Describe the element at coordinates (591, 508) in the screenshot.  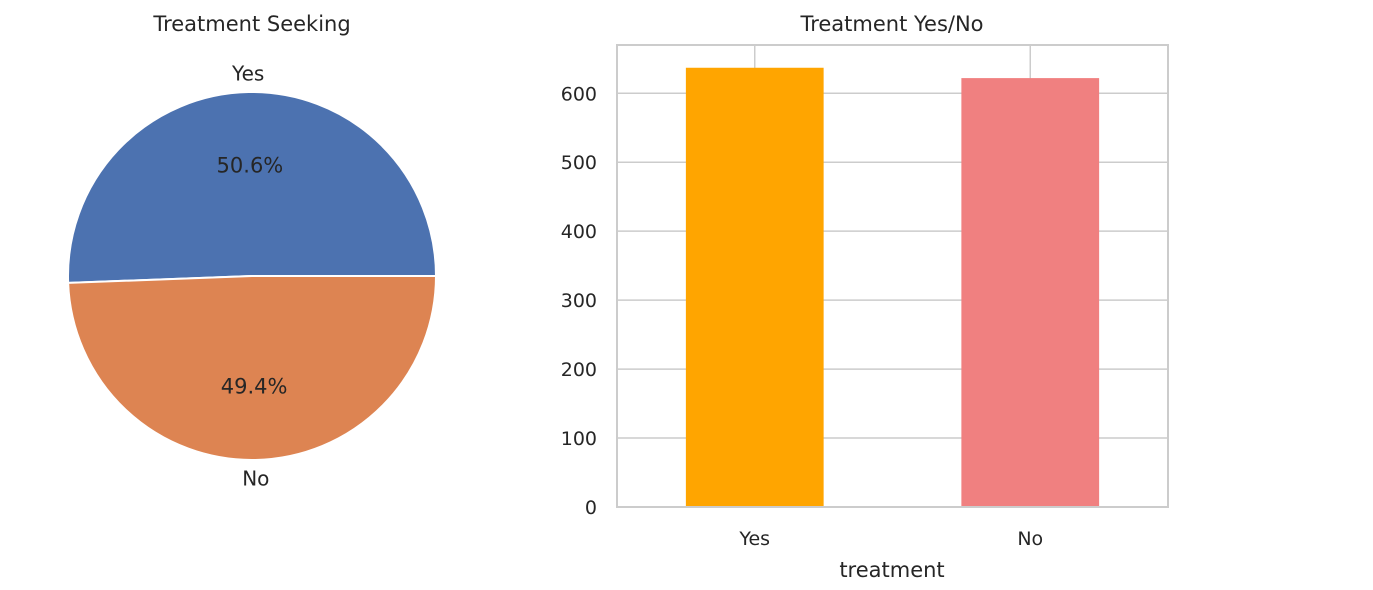
I see `bar-y-tick-label: 0` at that location.